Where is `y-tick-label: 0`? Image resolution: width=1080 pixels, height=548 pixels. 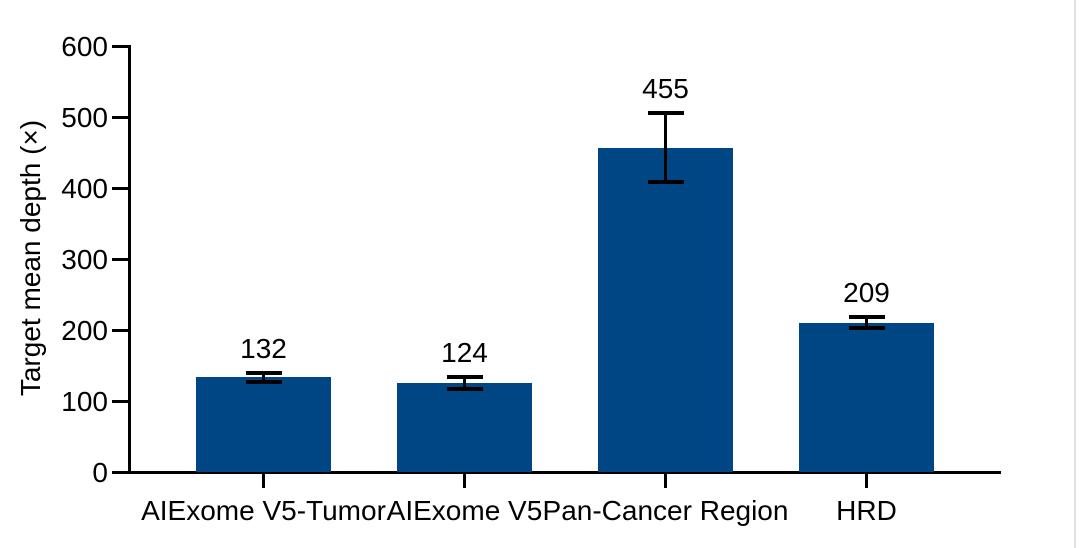 y-tick-label: 0 is located at coordinates (100, 472).